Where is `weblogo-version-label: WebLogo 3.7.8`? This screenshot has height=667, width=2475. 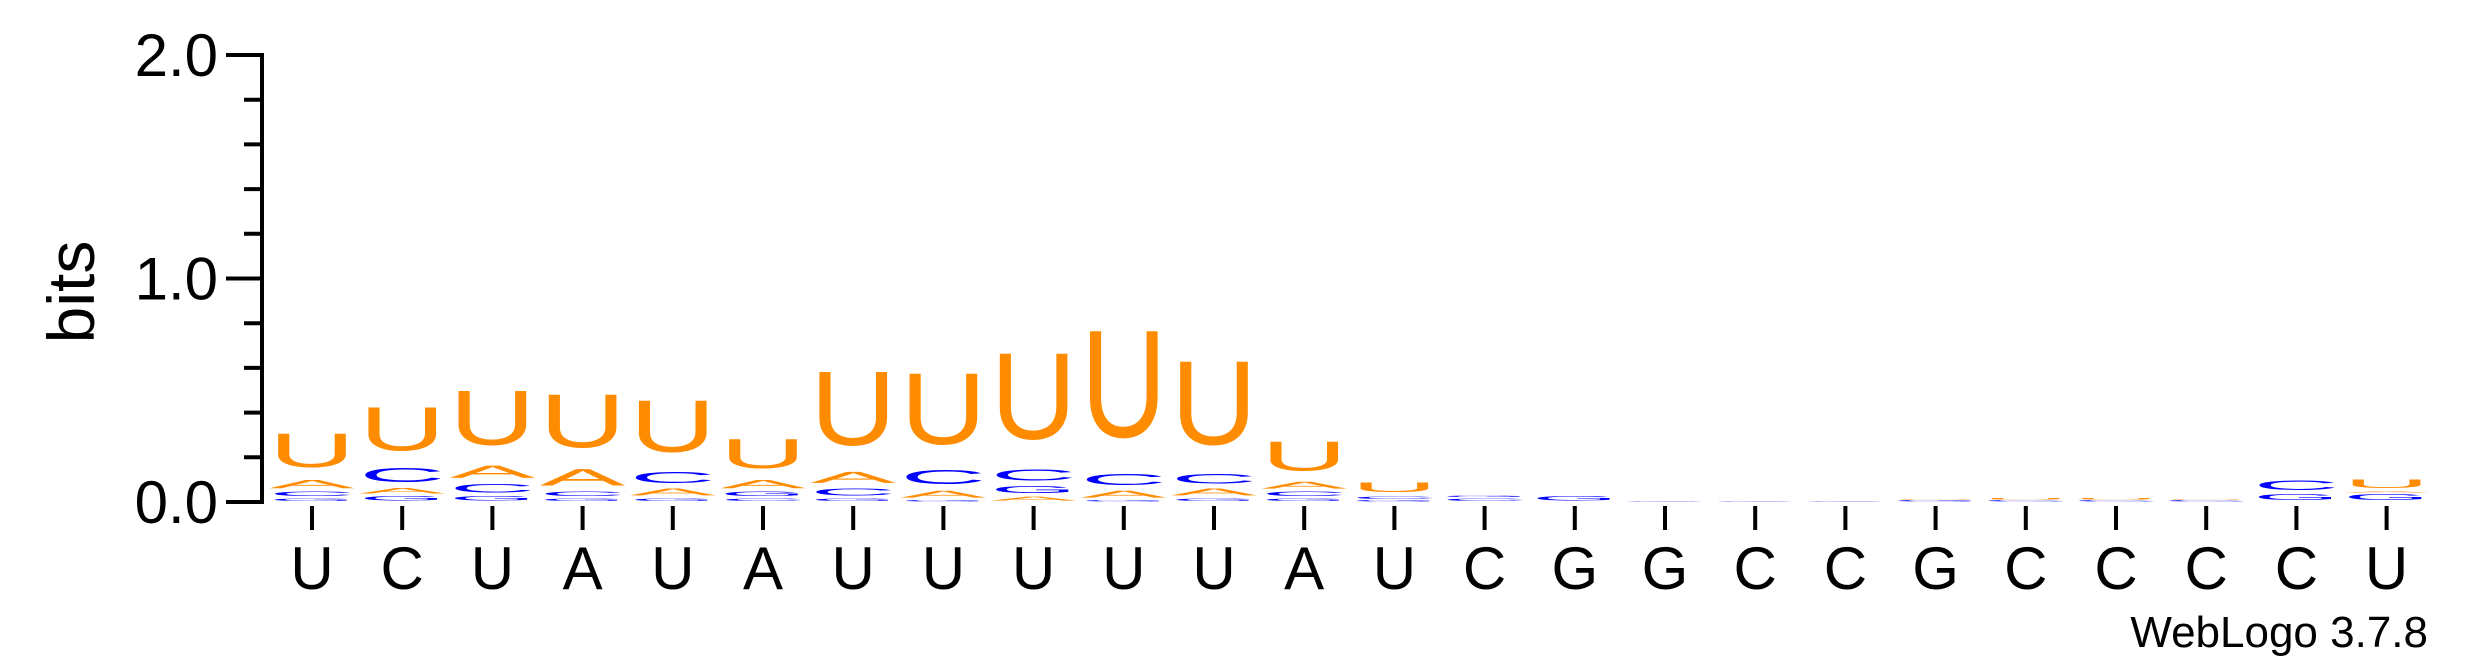 weblogo-version-label: WebLogo 3.7.8 is located at coordinates (2279, 632).